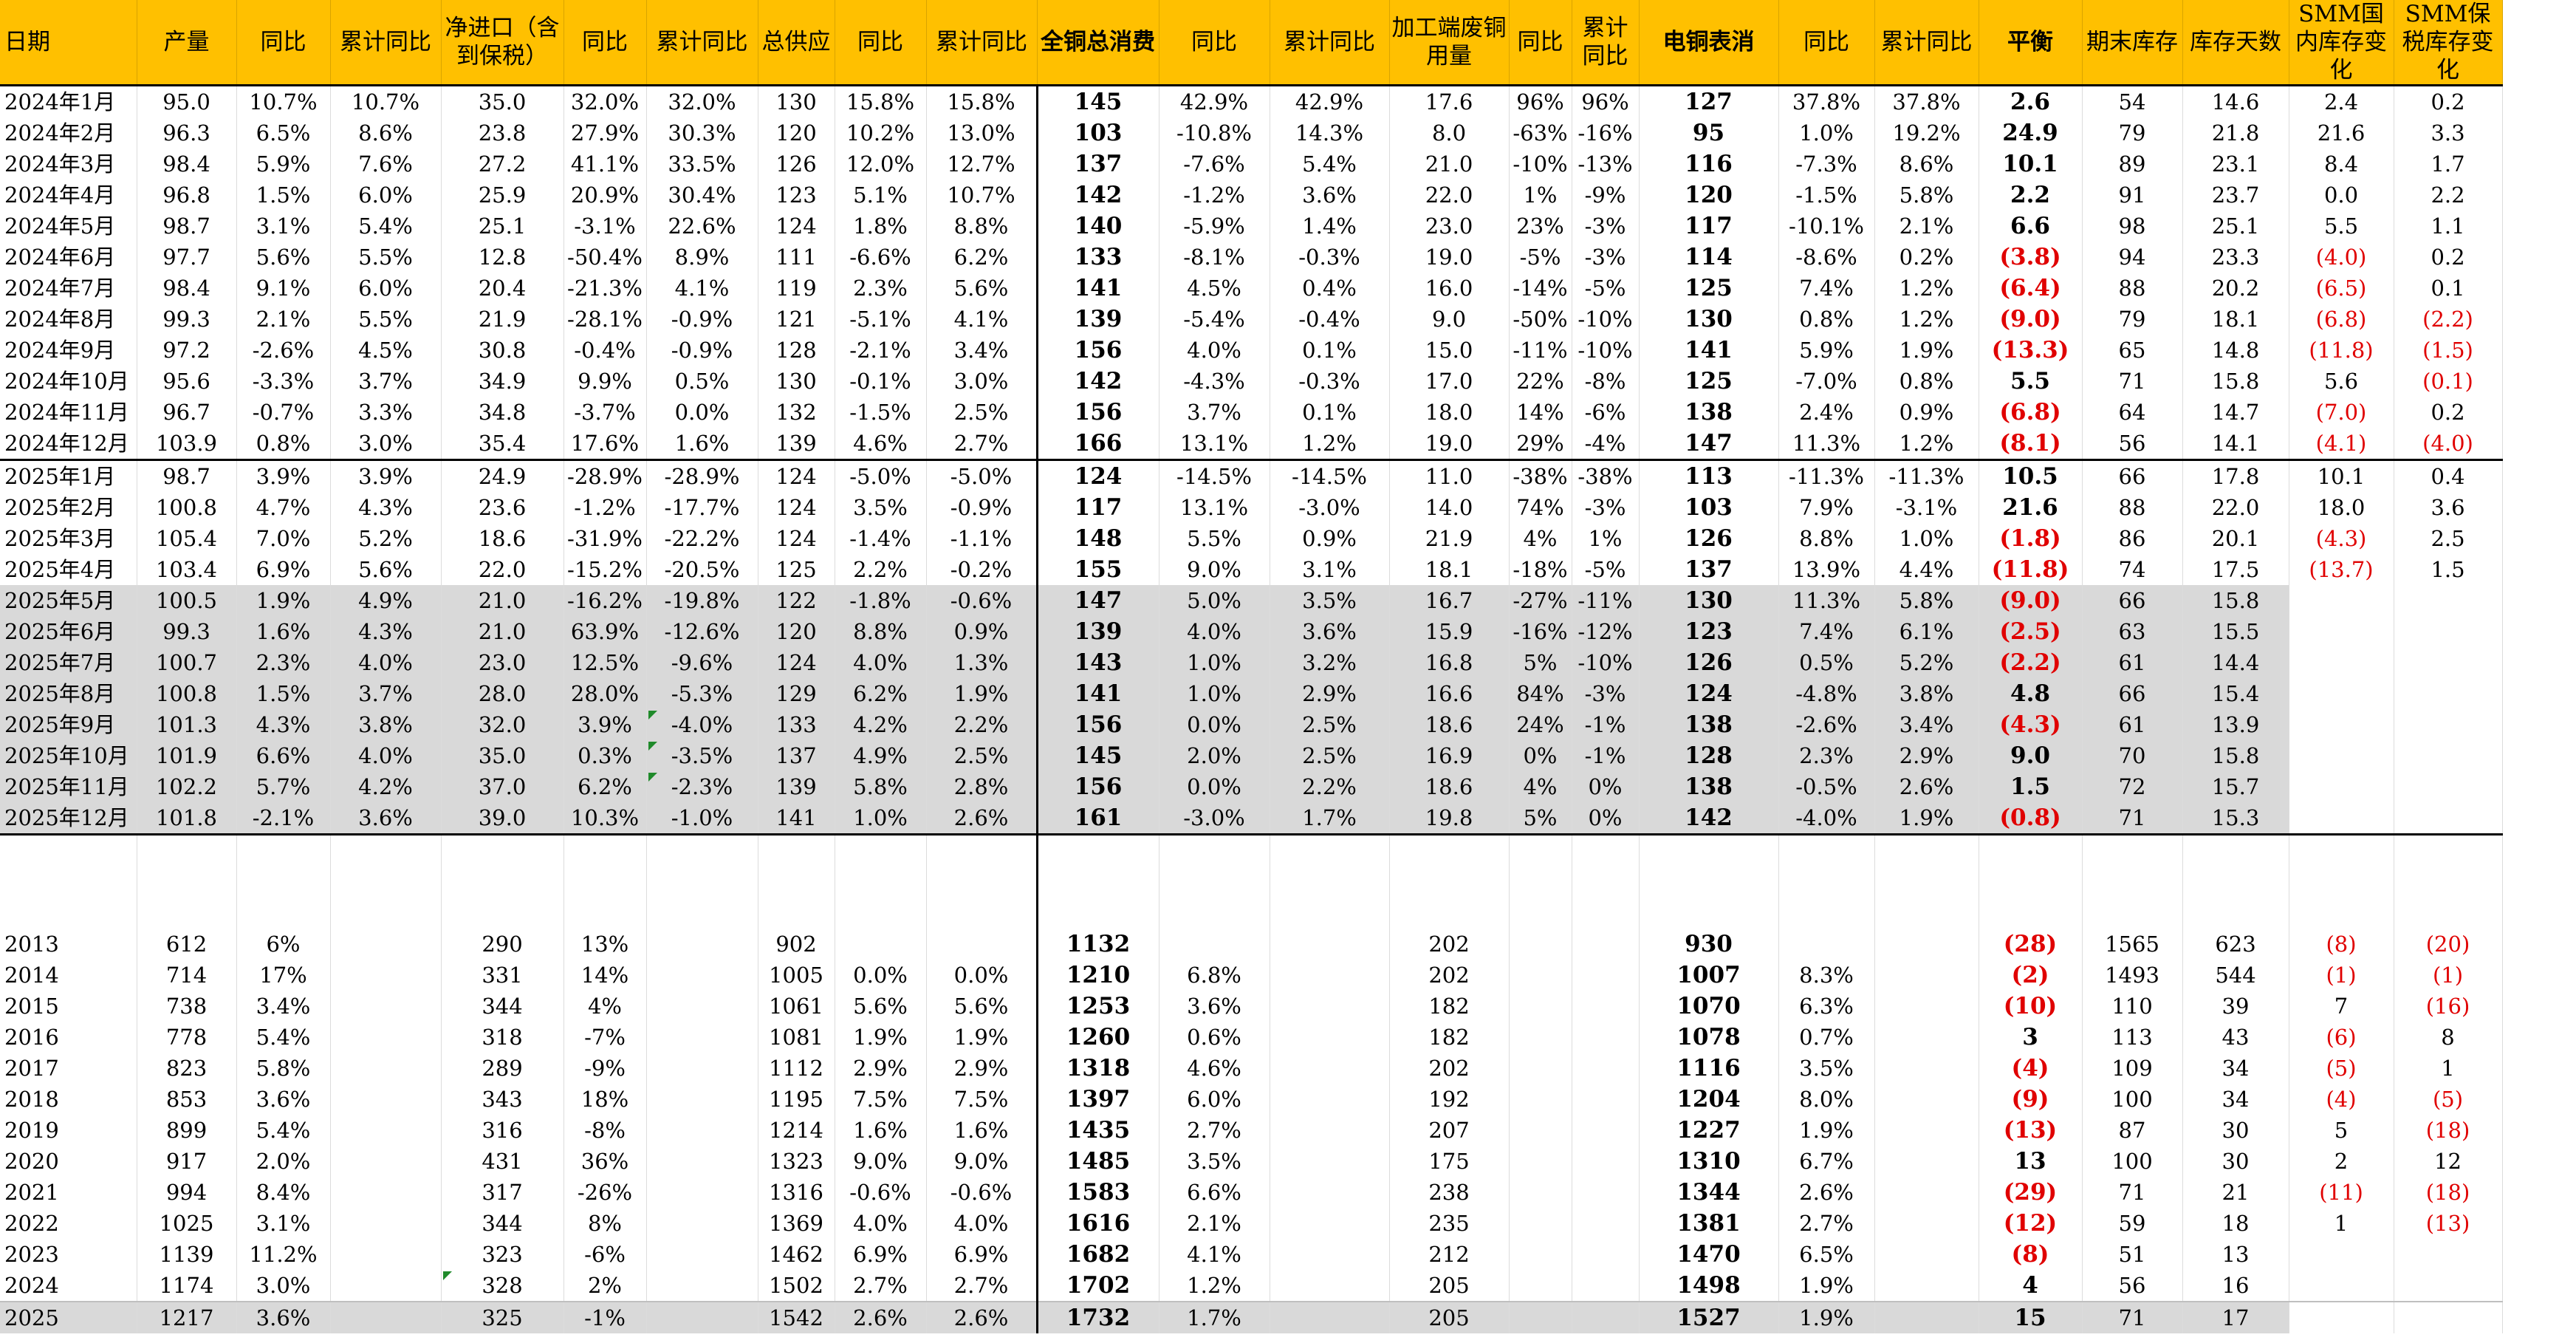 This screenshot has width=2576, height=1343. I want to click on cell-cathode-yoy: -1.5%, so click(1826, 195).